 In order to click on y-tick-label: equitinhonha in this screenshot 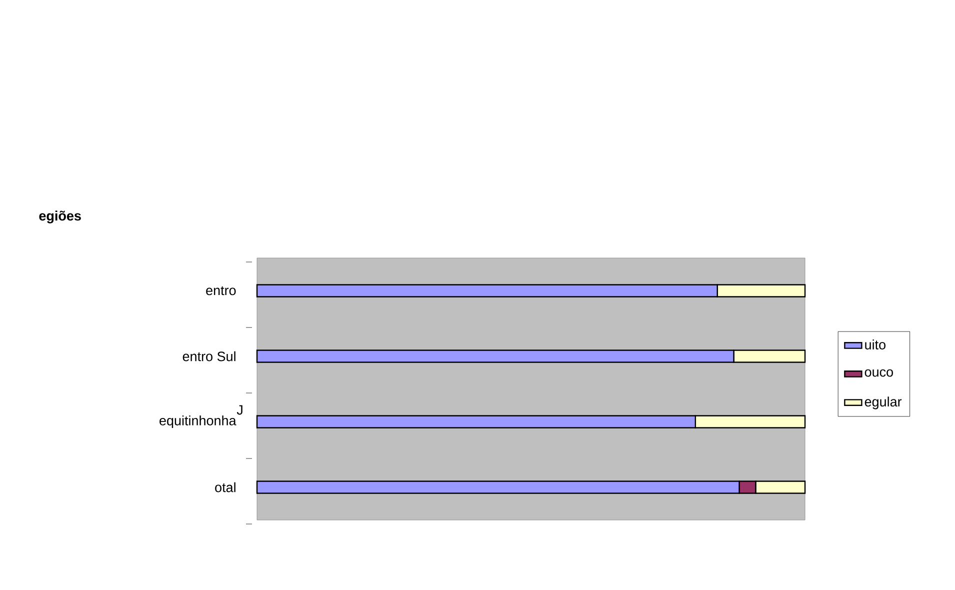, I will do `click(198, 421)`.